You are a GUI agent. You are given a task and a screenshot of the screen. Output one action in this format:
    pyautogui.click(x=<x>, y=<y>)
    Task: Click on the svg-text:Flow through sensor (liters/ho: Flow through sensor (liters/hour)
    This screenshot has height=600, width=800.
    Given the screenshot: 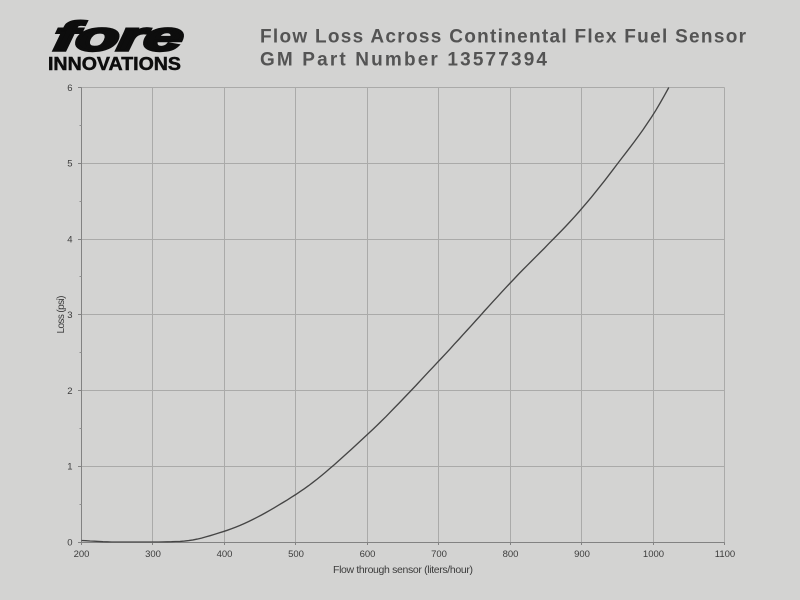 What is the action you would take?
    pyautogui.click(x=403, y=570)
    